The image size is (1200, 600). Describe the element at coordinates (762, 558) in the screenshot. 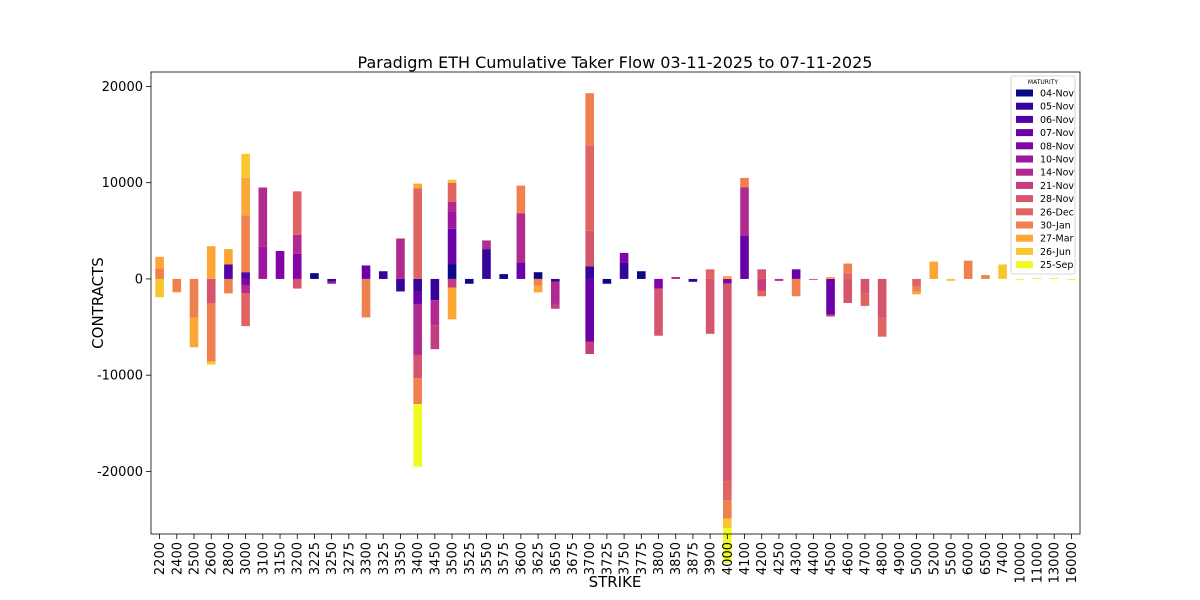

I see `x-tick-label: 4200` at that location.